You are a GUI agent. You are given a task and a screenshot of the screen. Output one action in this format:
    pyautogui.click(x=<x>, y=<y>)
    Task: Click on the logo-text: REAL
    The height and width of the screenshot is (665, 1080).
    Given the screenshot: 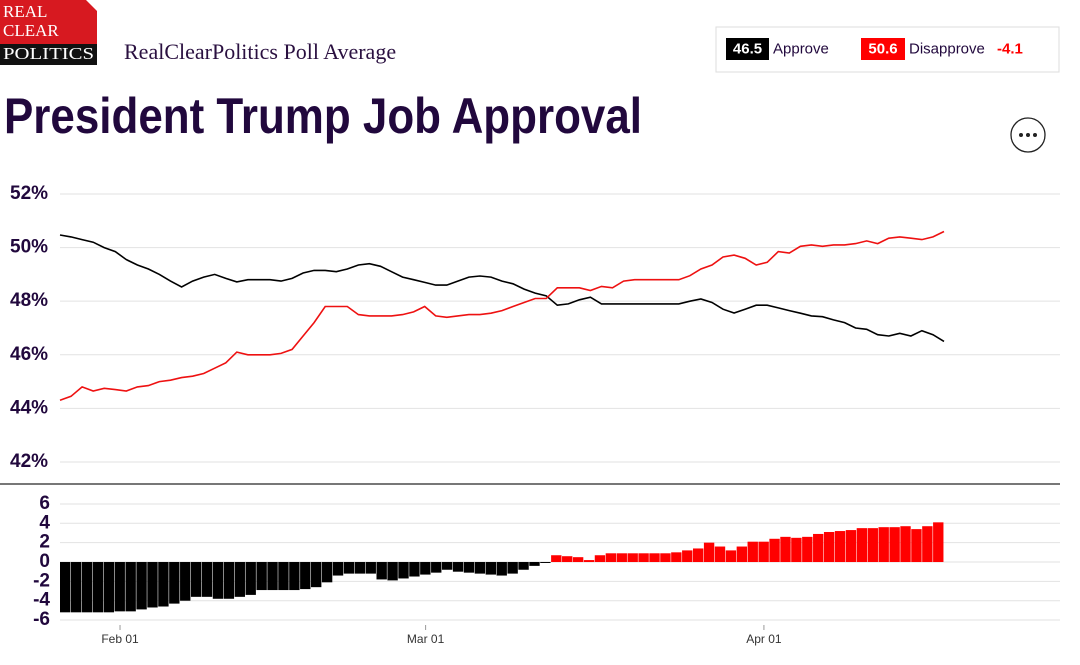 What is the action you would take?
    pyautogui.click(x=25, y=11)
    